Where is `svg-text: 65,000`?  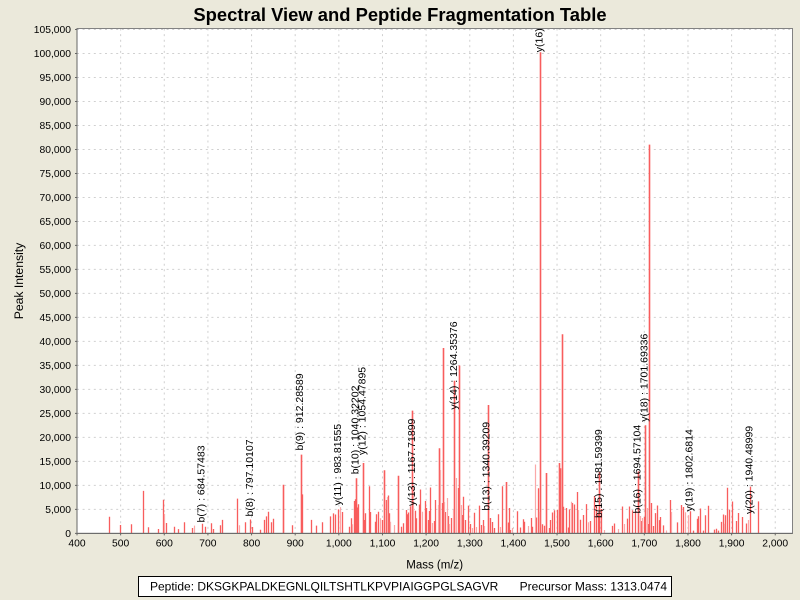 svg-text: 65,000 is located at coordinates (56, 222).